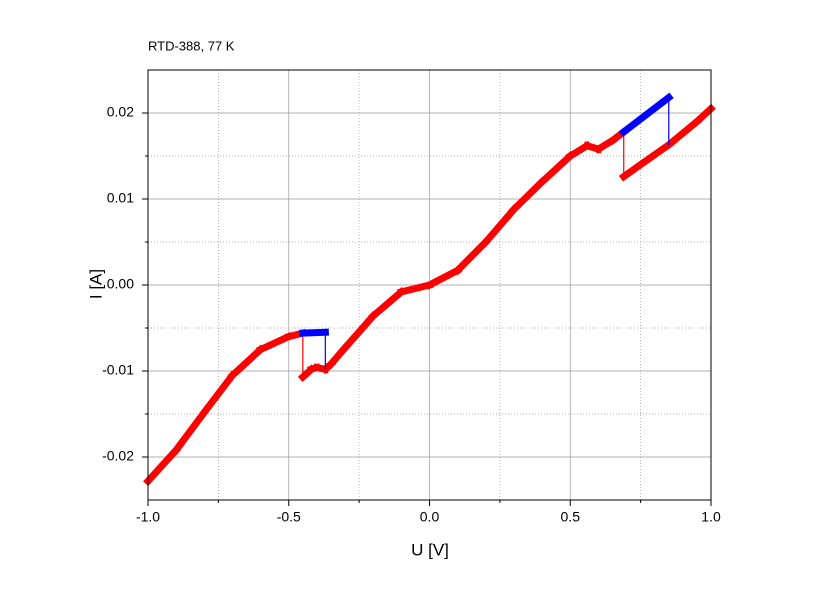 The height and width of the screenshot is (600, 826). What do you see at coordinates (120, 198) in the screenshot?
I see `y-tick-label: 0.01` at bounding box center [120, 198].